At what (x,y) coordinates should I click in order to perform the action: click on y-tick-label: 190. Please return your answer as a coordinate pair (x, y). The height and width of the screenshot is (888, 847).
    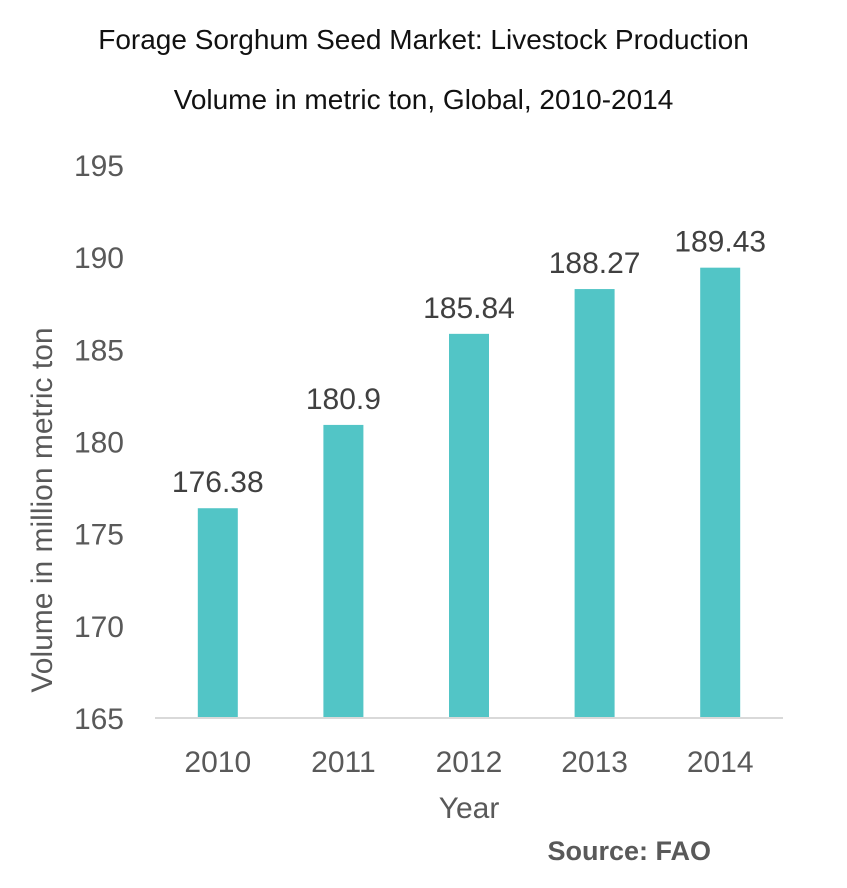
    Looking at the image, I should click on (99, 258).